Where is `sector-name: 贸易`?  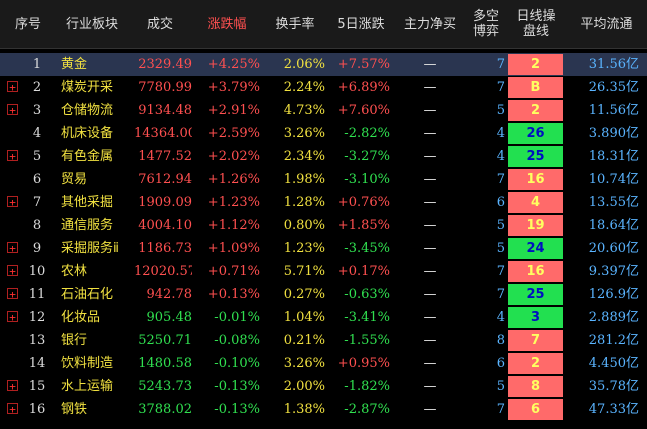
sector-name: 贸易 is located at coordinates (74, 179).